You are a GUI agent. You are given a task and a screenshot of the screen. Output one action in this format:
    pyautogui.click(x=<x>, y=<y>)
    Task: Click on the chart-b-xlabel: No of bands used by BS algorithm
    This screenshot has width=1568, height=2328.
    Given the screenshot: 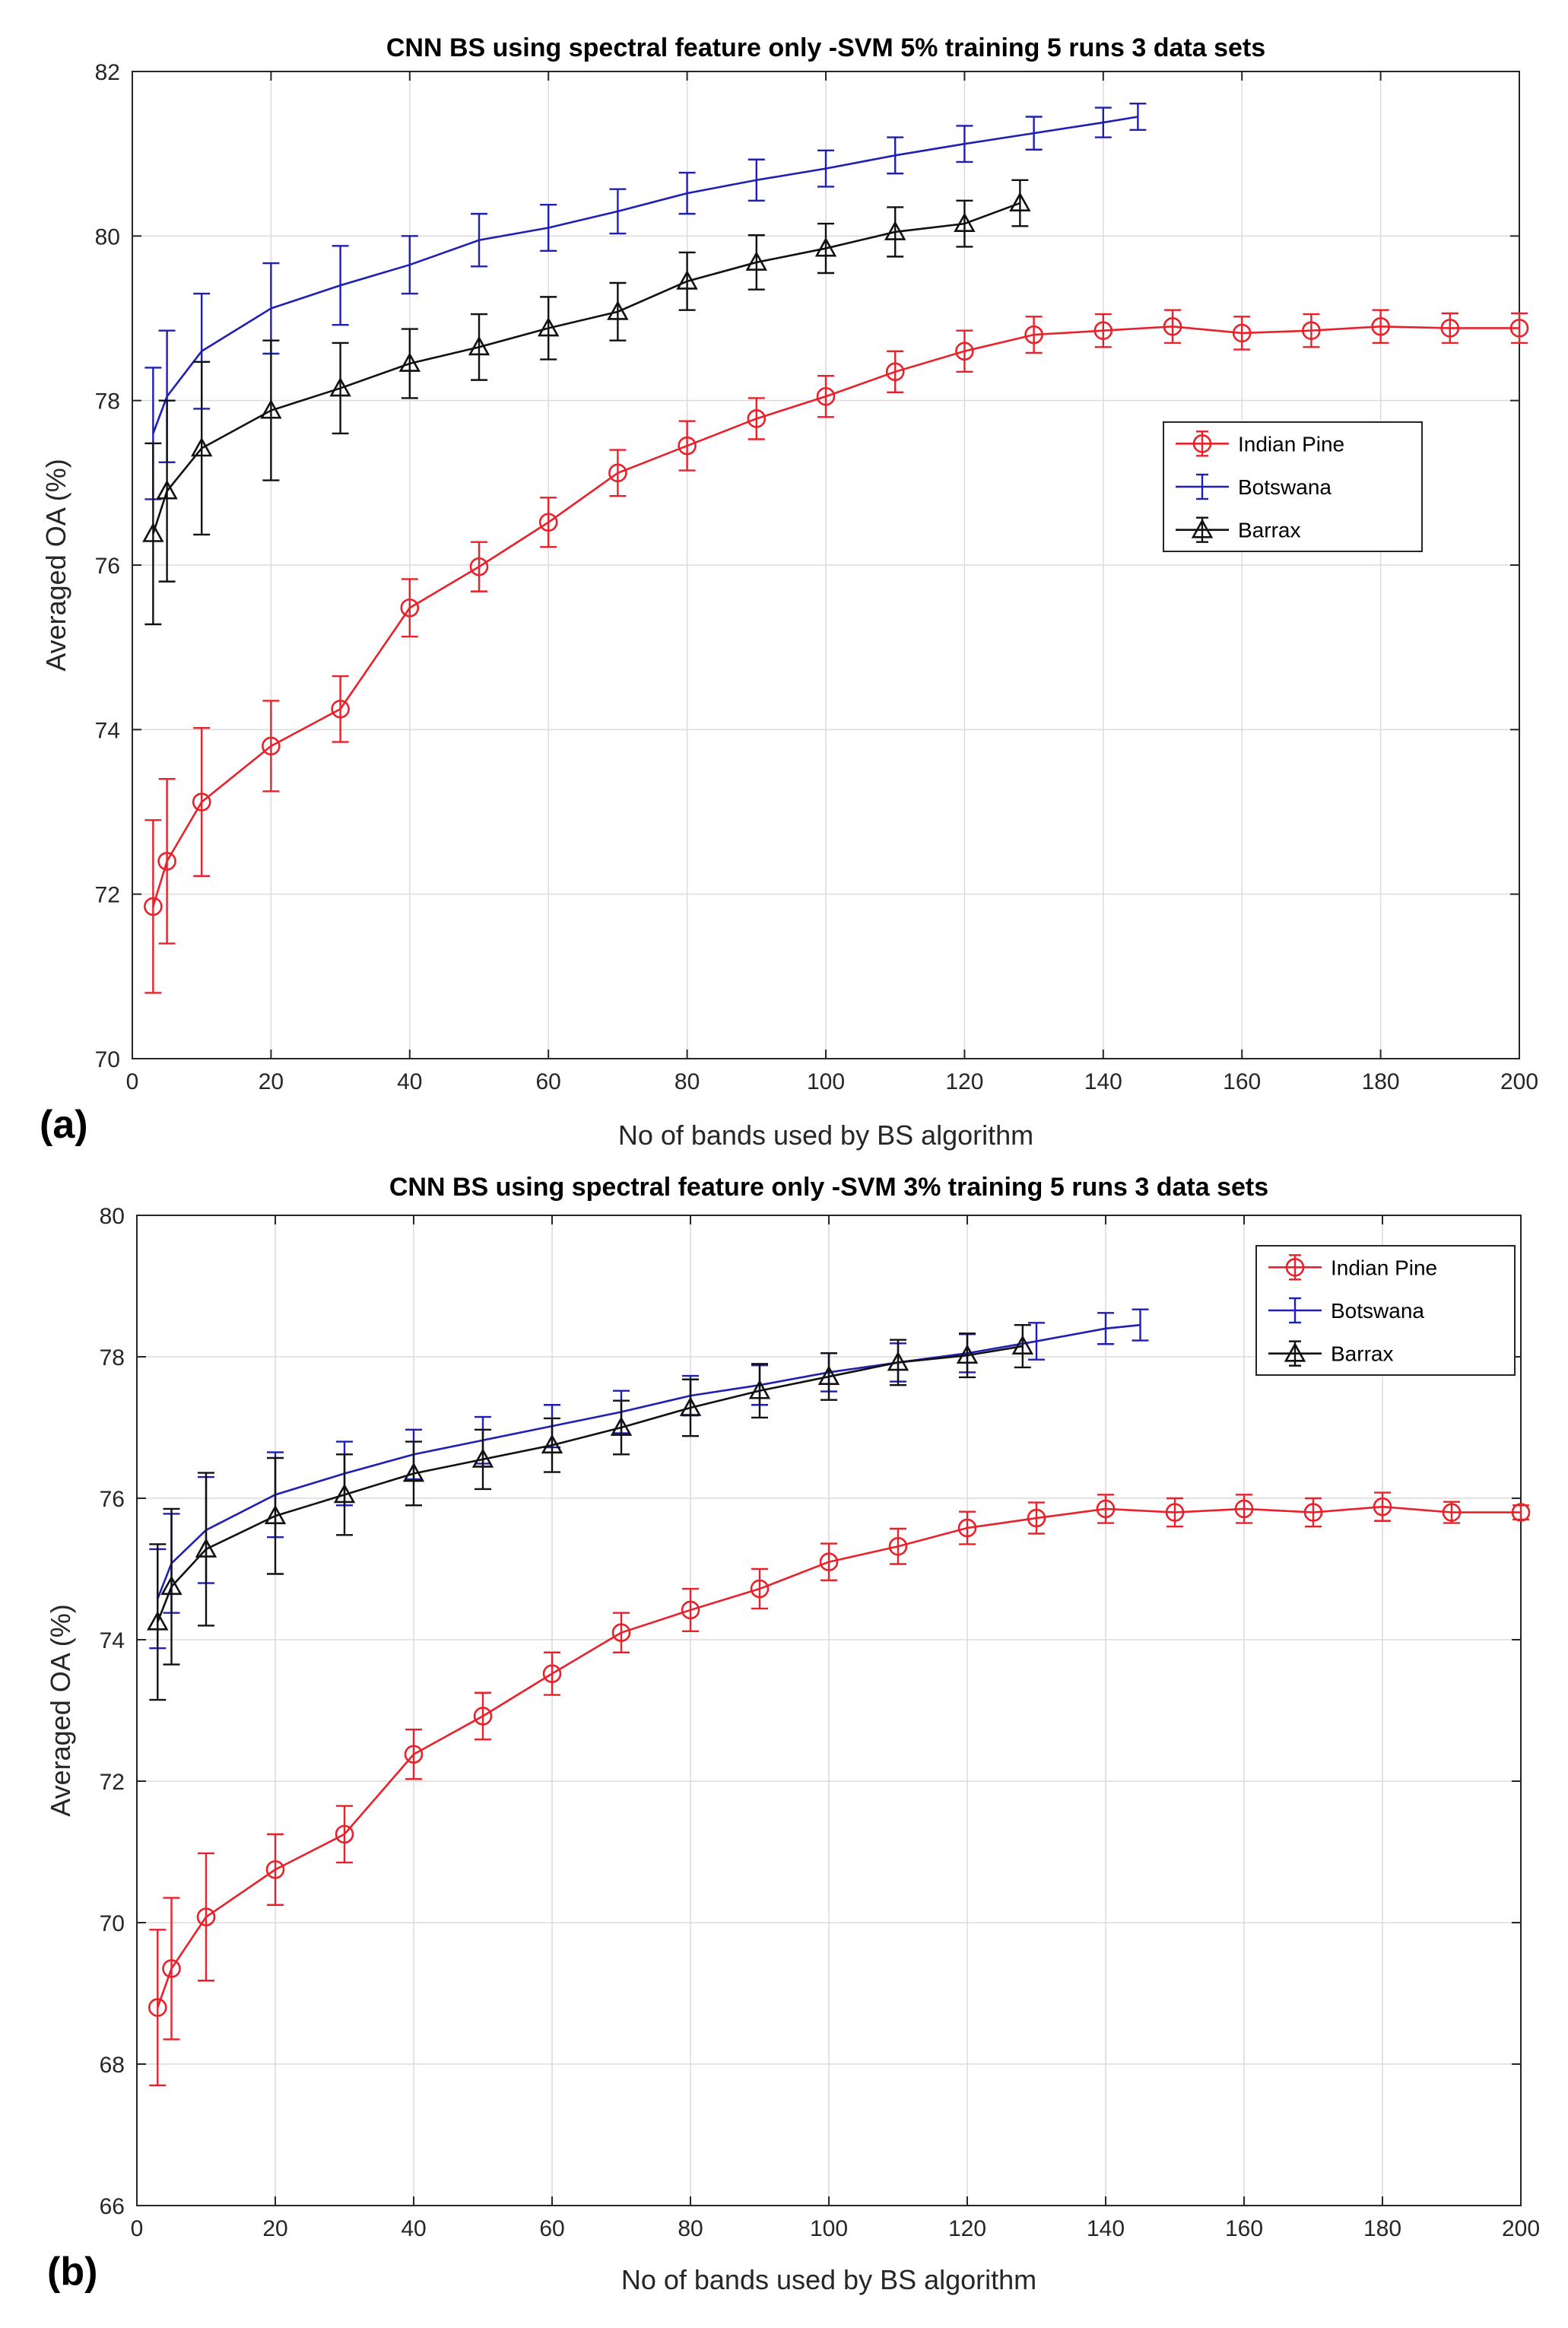 What is the action you would take?
    pyautogui.click(x=829, y=2279)
    